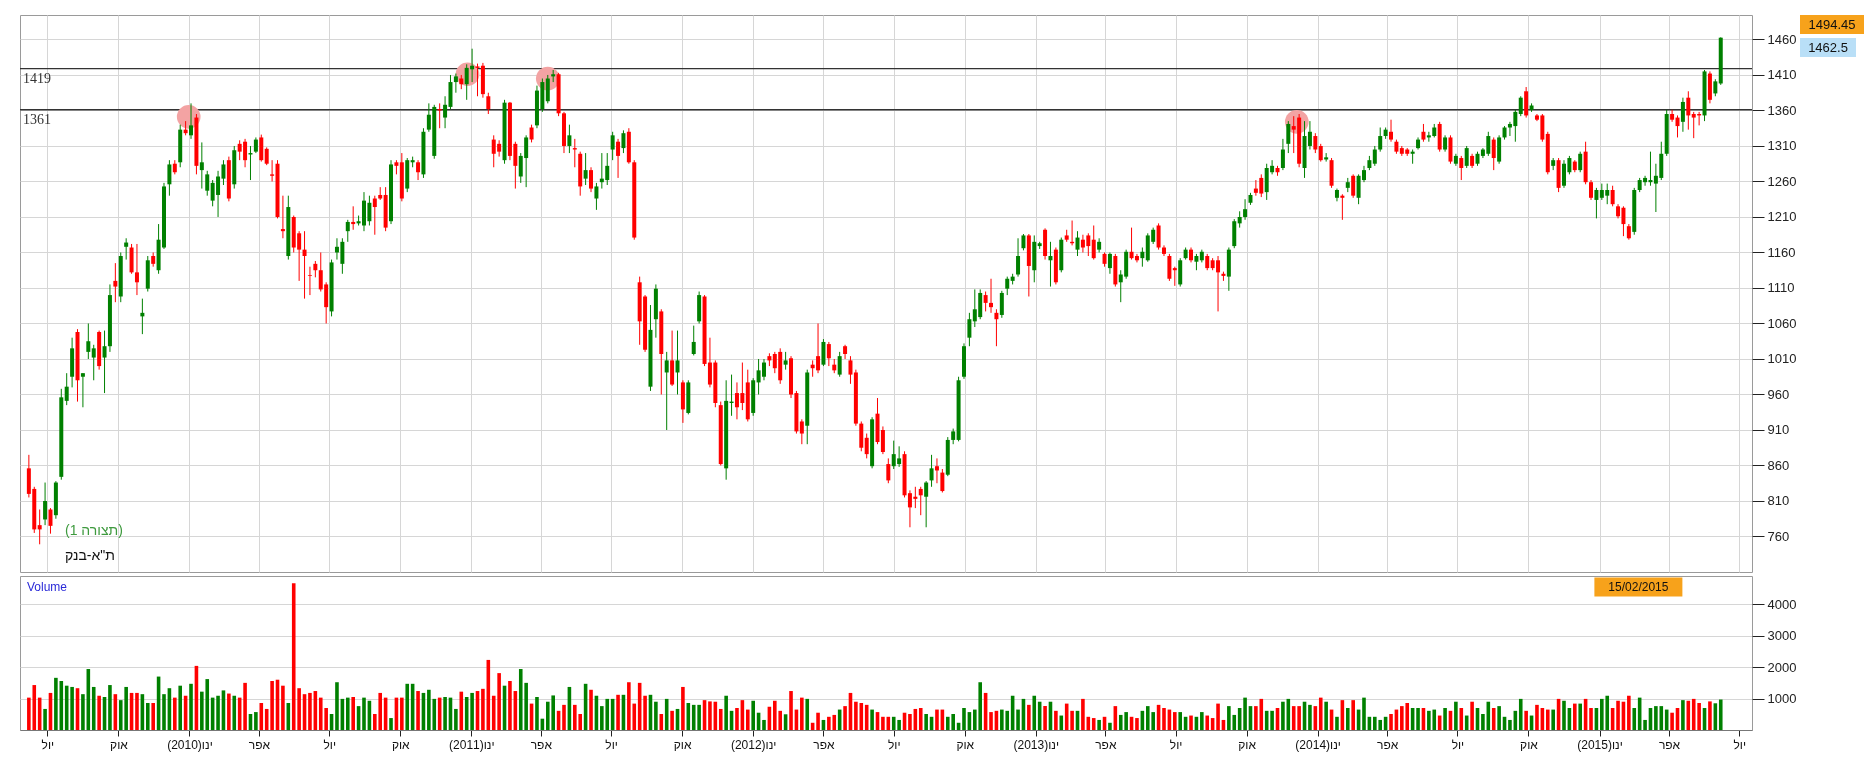  I want to click on x-tick-label: (2015)ינו, so click(1600, 744).